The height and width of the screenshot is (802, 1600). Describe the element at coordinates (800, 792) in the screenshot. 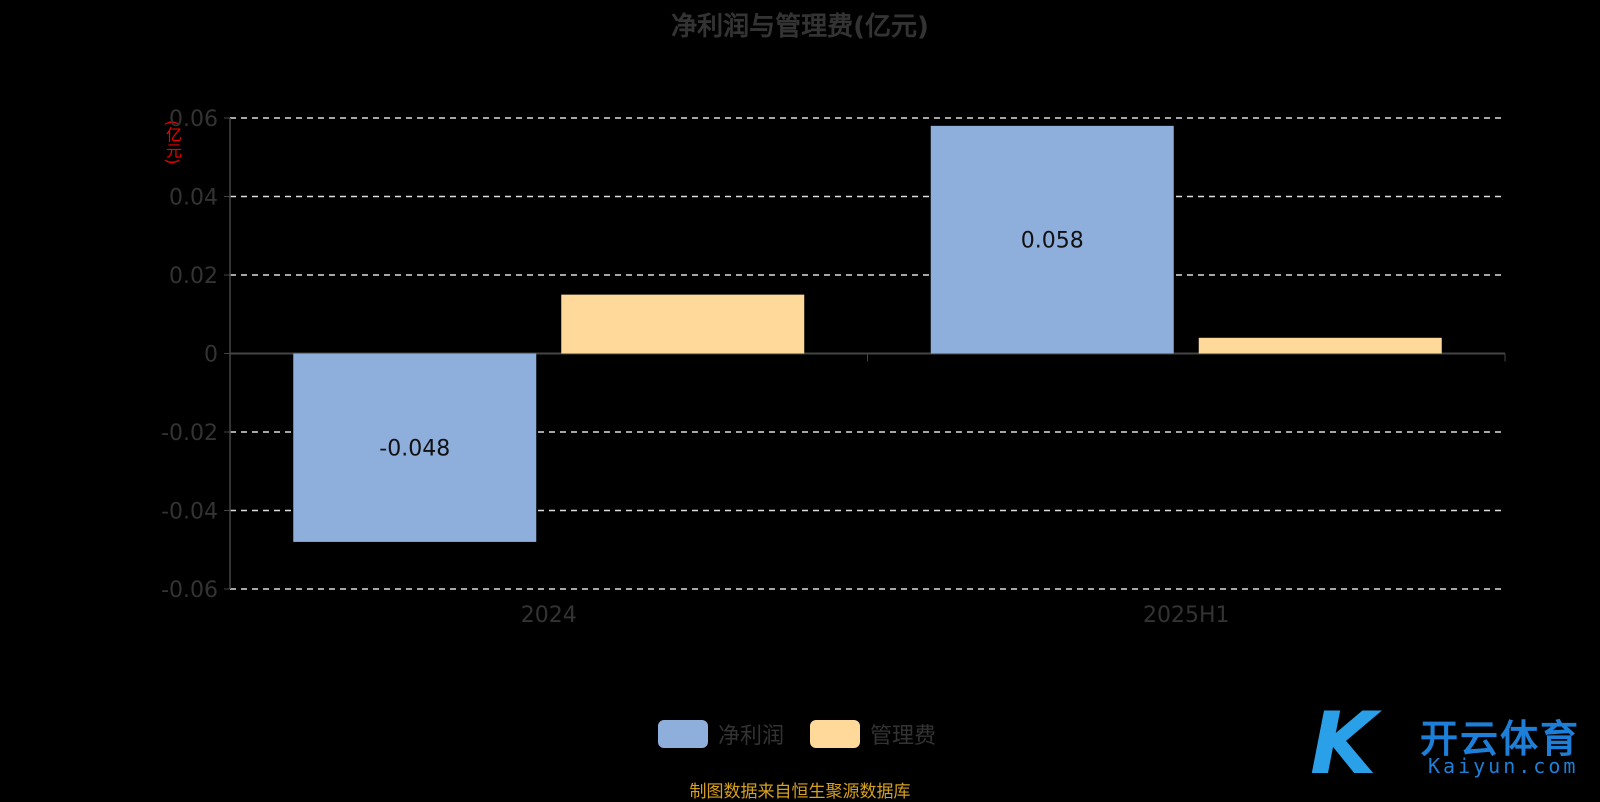

I see `source-note: 制图数据来自恒生聚源数据库` at that location.